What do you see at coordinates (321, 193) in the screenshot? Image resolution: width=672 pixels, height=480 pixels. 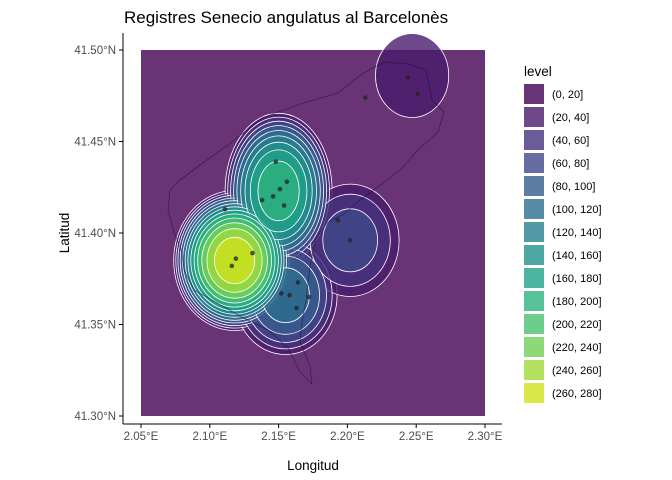 I see `observation-points` at bounding box center [321, 193].